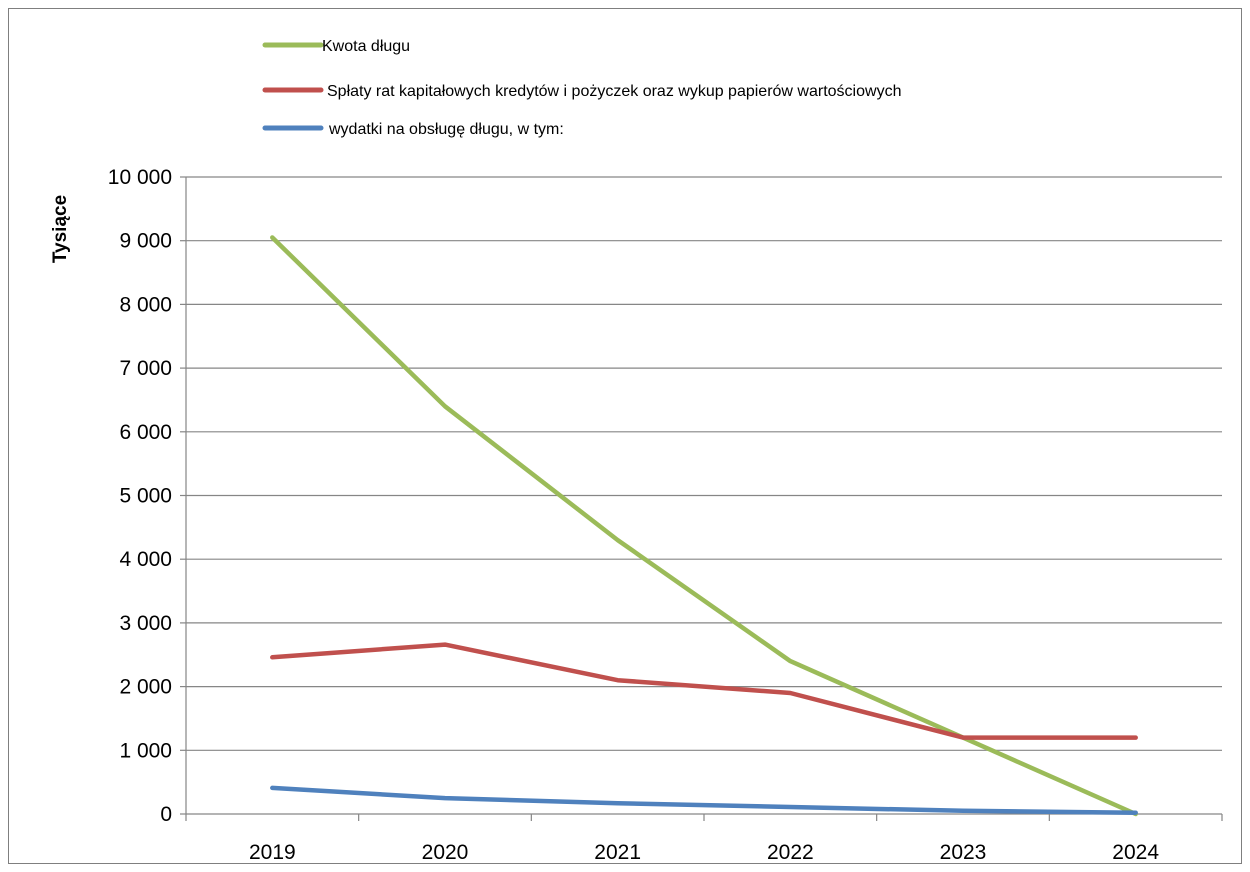  I want to click on x-tick-label: 2023, so click(963, 852).